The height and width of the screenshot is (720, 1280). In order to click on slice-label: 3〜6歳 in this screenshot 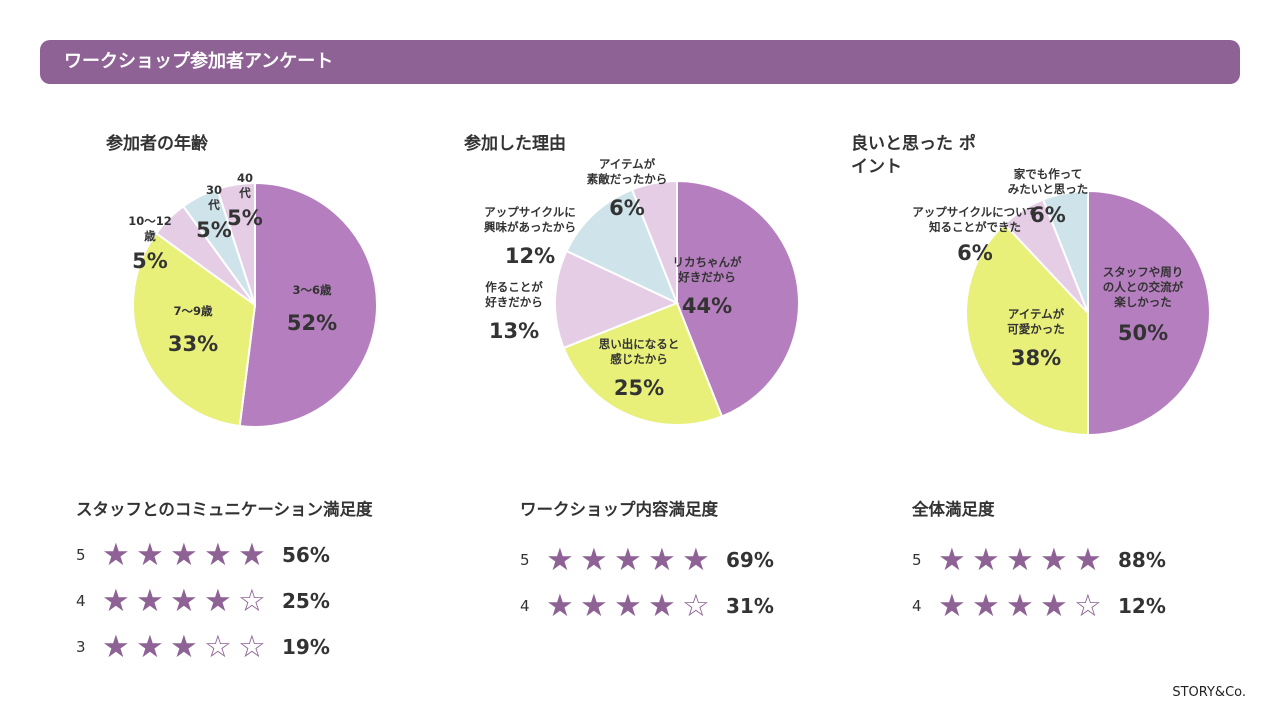, I will do `click(312, 290)`.